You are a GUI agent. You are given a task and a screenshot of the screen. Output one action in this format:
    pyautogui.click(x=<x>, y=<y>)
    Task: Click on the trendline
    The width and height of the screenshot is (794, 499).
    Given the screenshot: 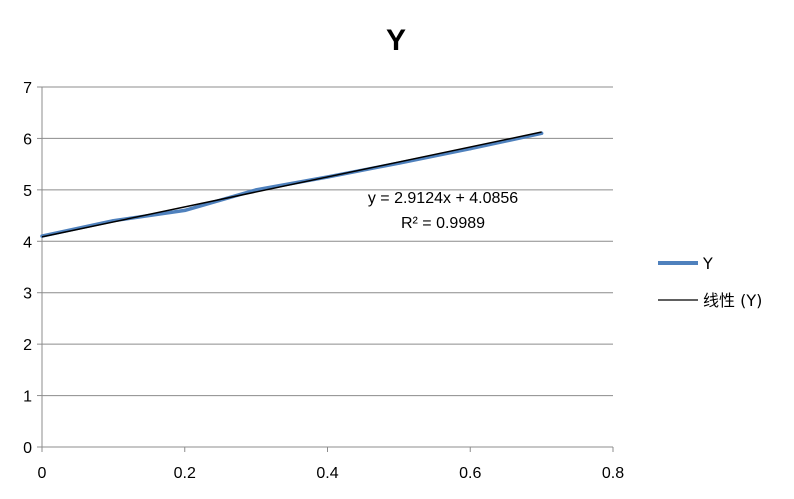 What is the action you would take?
    pyautogui.click(x=291, y=184)
    